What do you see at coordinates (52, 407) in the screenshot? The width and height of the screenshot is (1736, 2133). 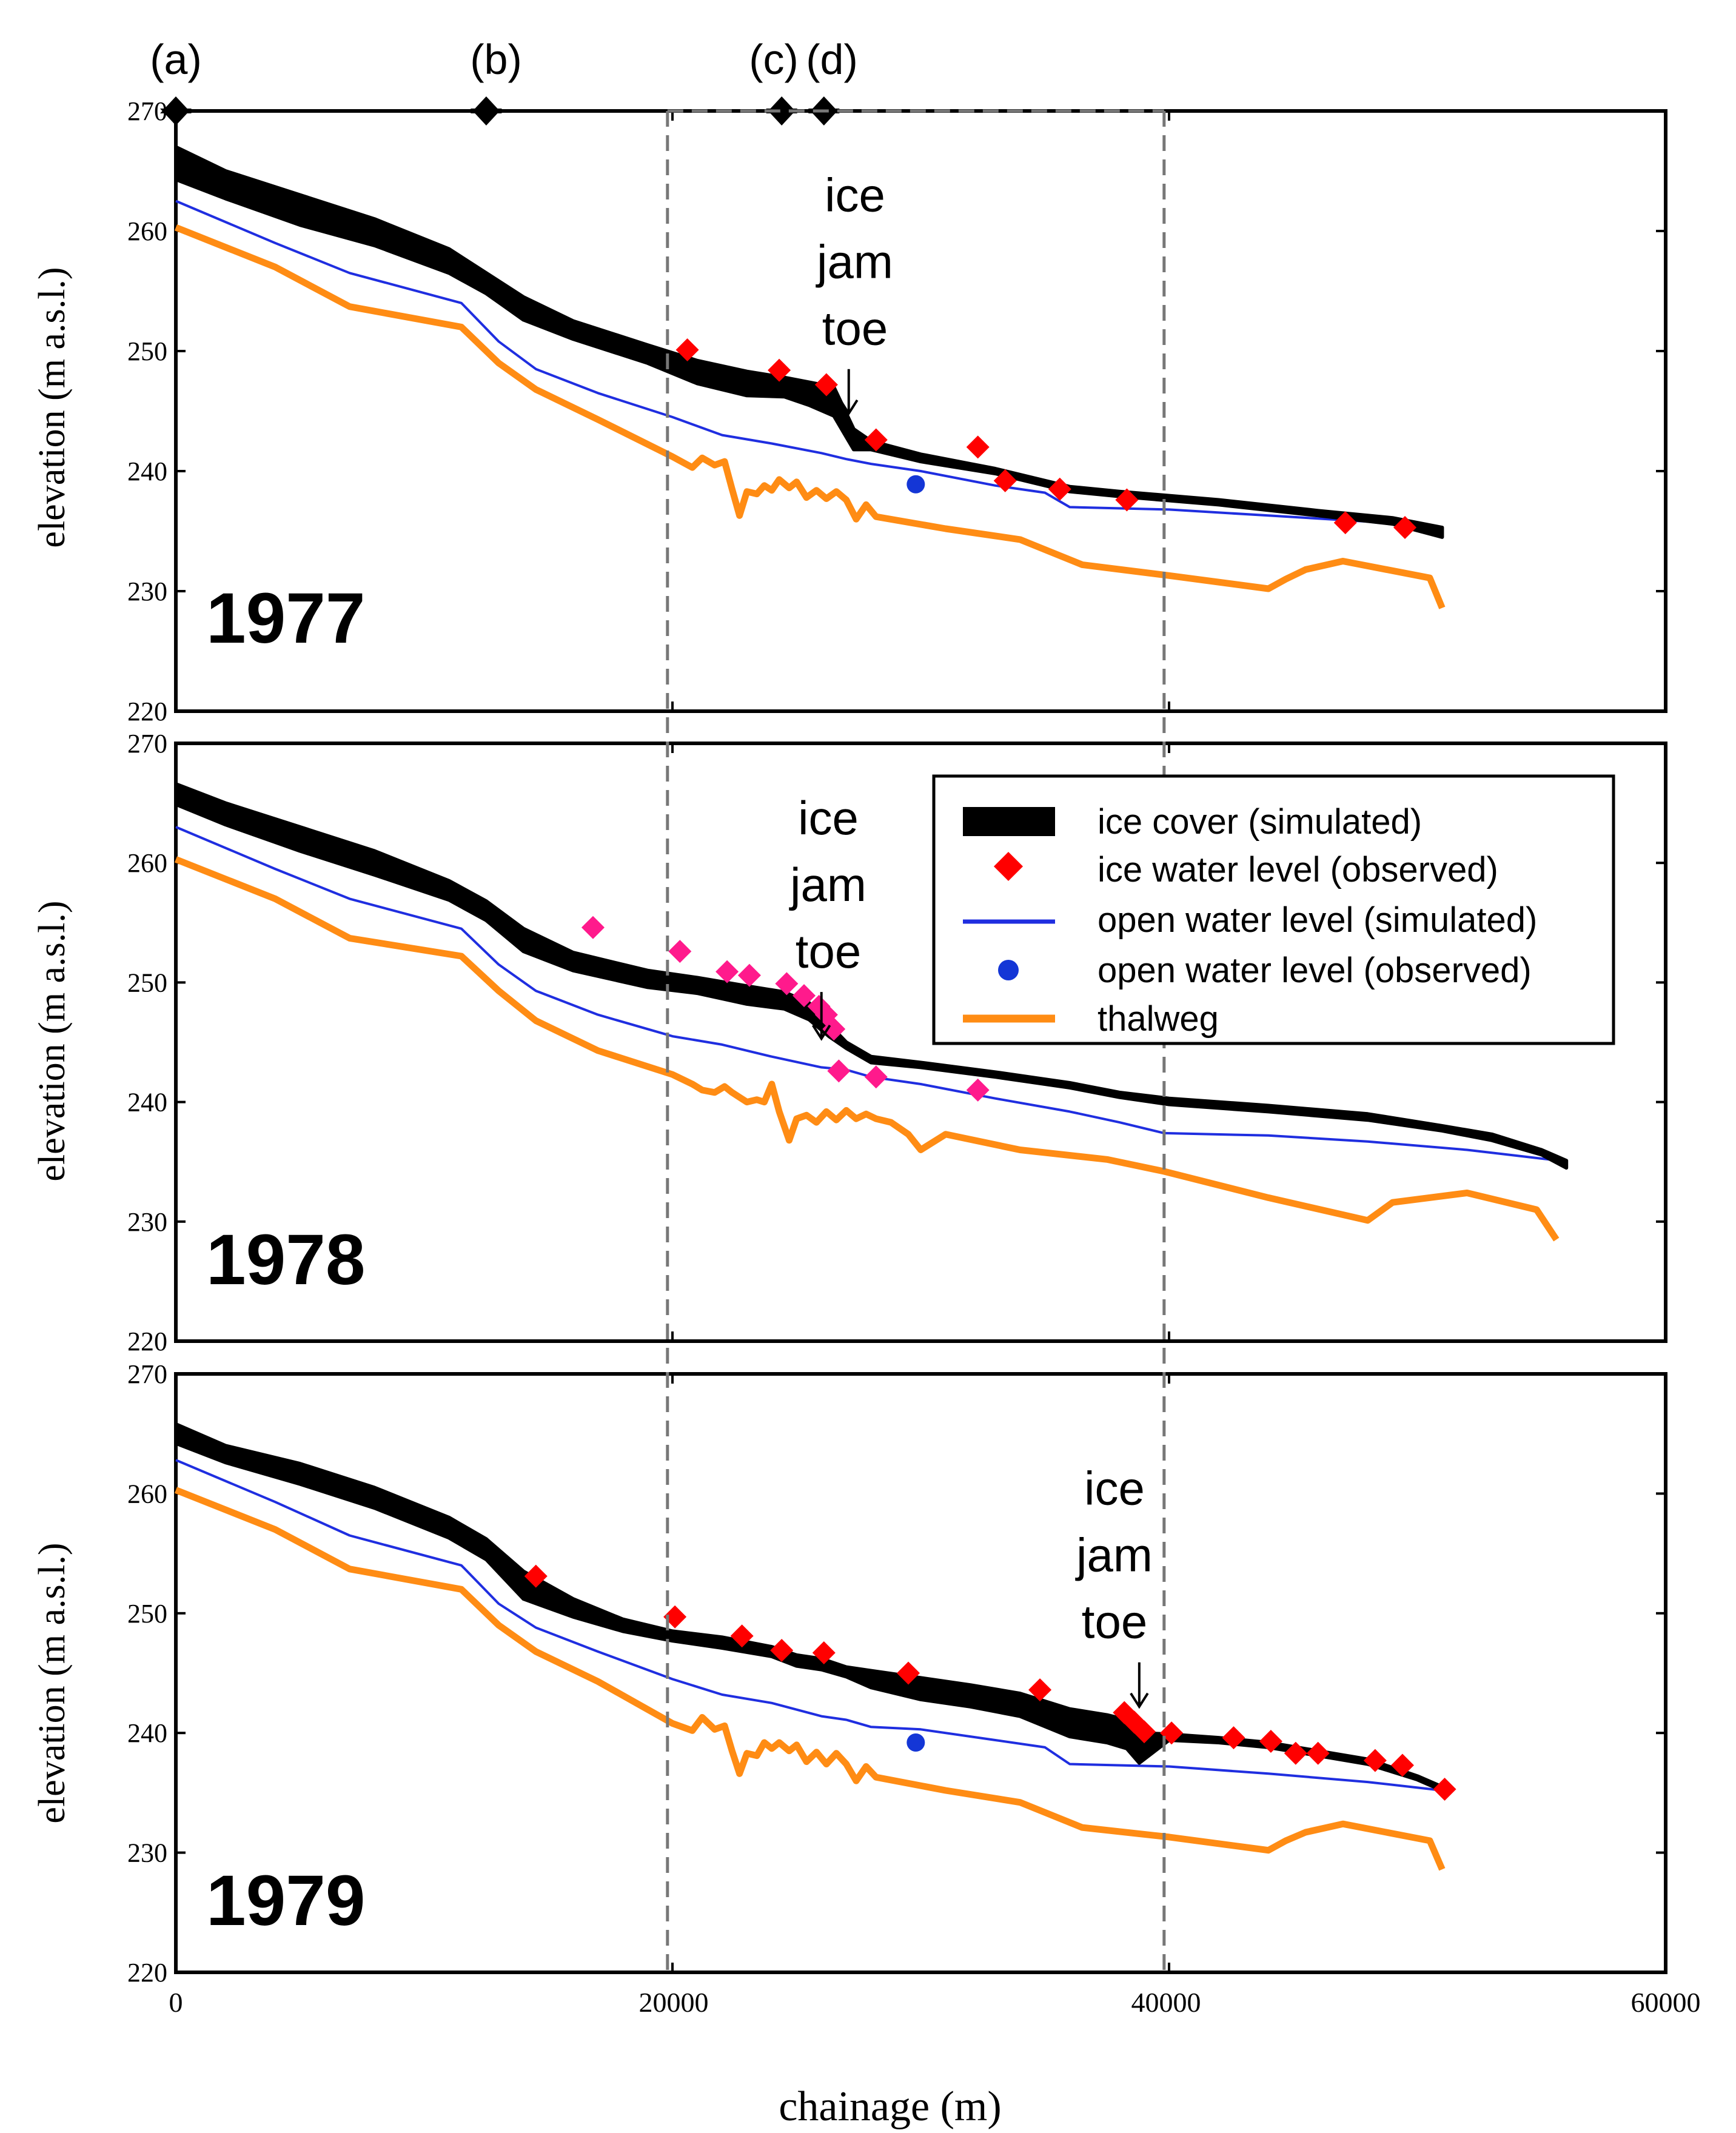 I see `y-axis-label-1977: elevation (m a.s.l.)` at bounding box center [52, 407].